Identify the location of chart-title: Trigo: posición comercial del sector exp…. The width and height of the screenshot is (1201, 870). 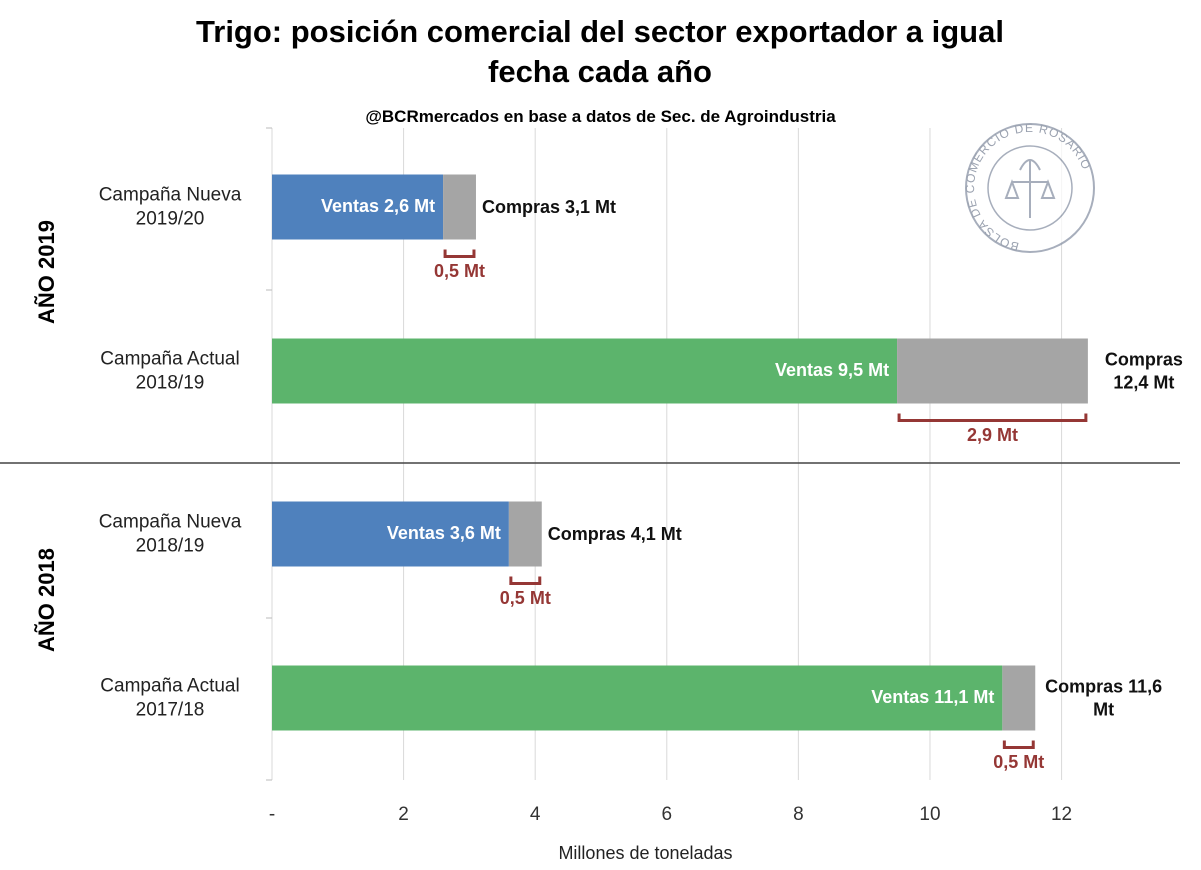
(600, 52).